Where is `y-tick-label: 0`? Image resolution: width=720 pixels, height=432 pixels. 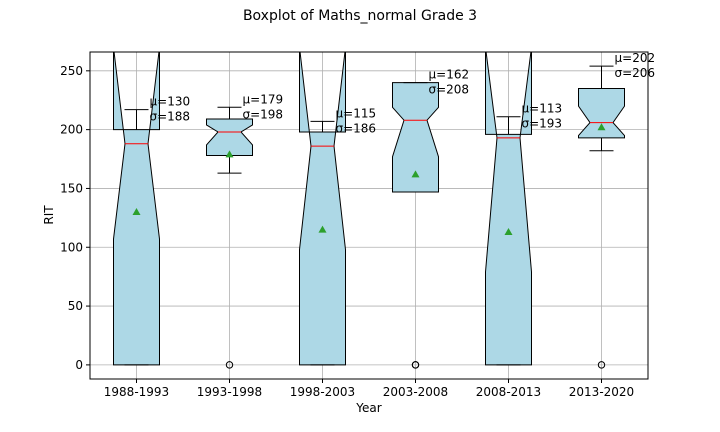
y-tick-label: 0 is located at coordinates (79, 365).